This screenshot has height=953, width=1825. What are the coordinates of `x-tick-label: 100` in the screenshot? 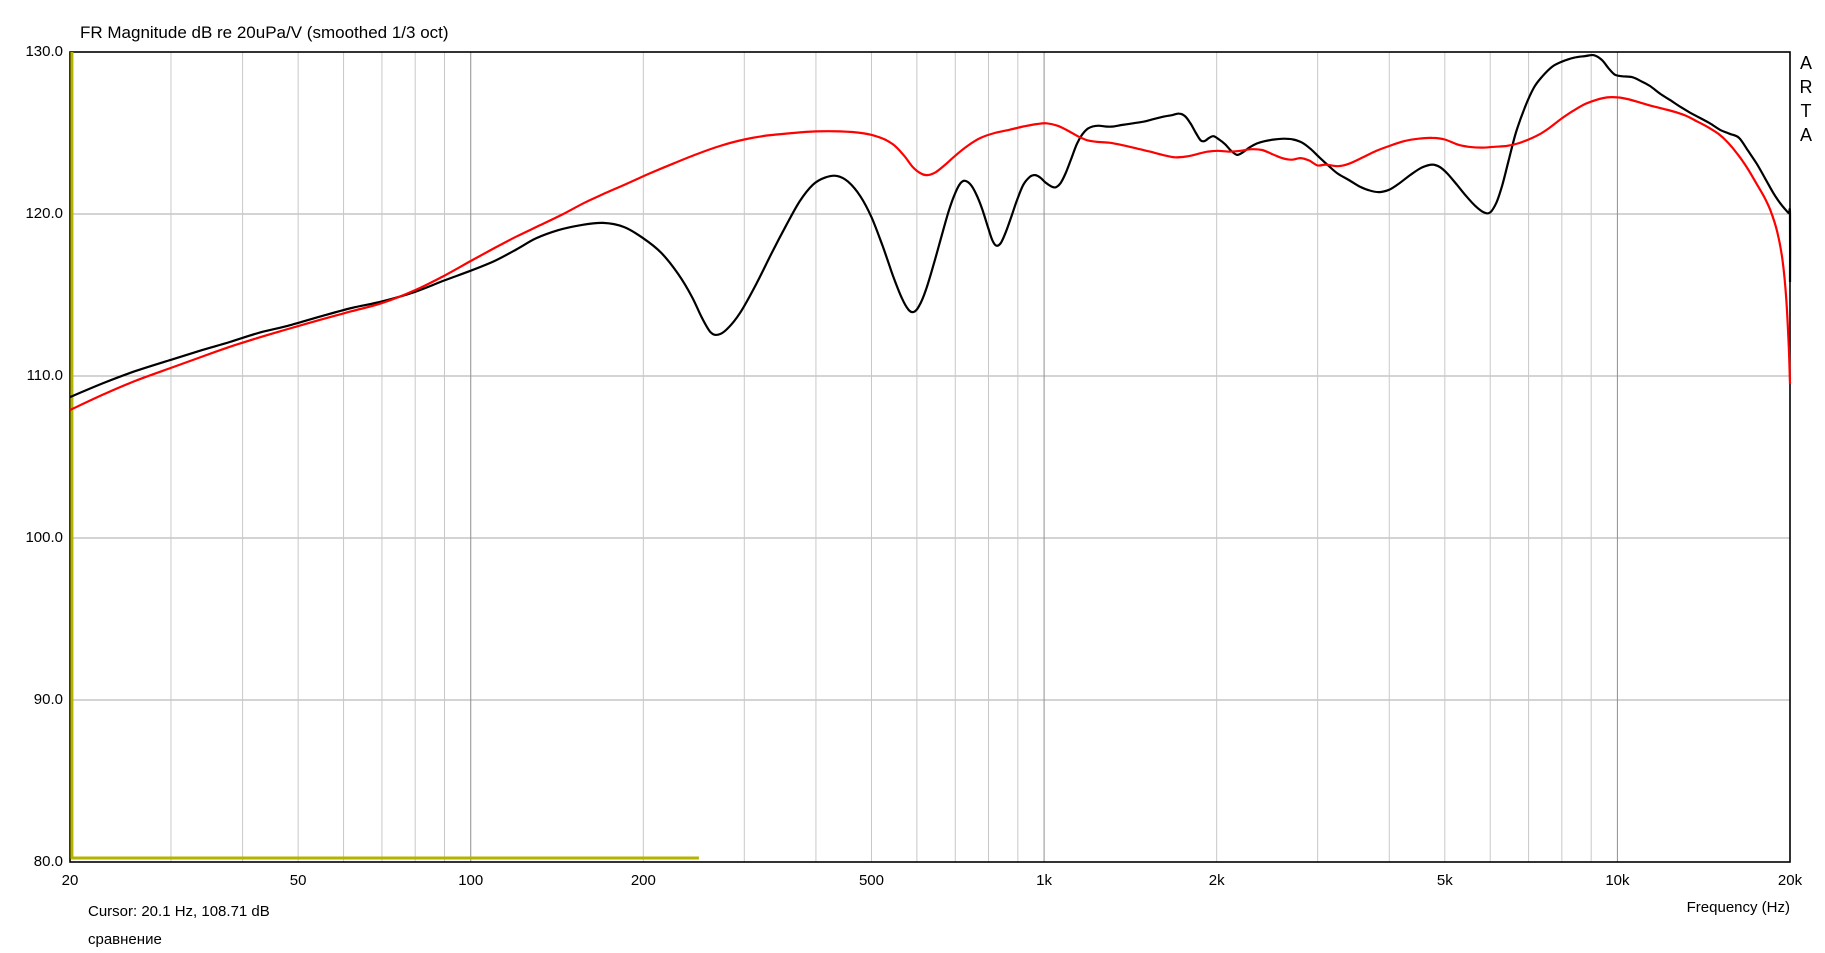 It's located at (471, 880).